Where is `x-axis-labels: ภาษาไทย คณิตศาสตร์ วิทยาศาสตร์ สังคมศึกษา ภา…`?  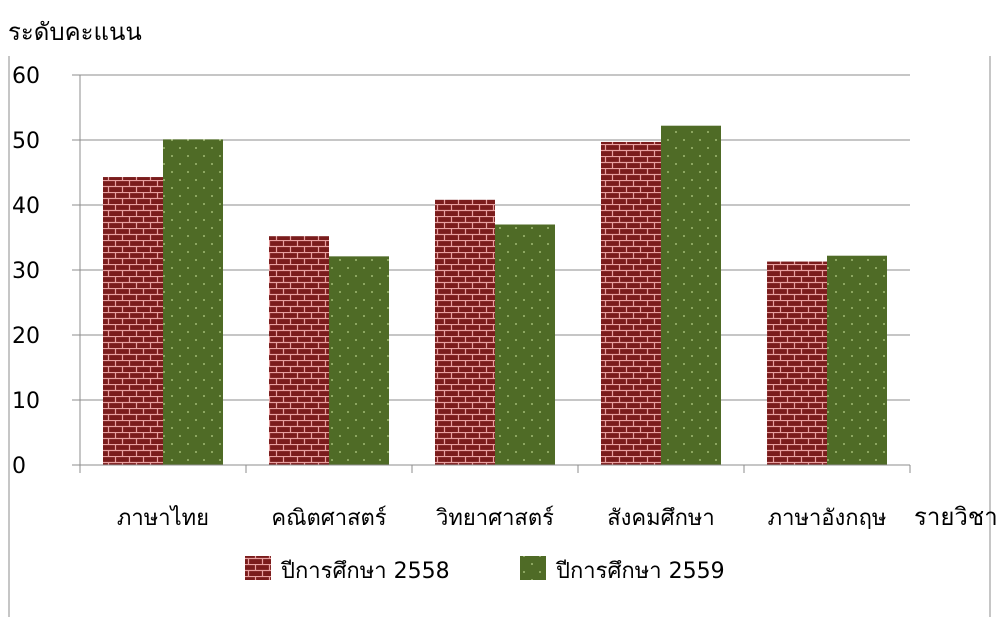 x-axis-labels: ภาษาไทย คณิตศาสตร์ วิทยาศาสตร์ สังคมศึกษา ภา… is located at coordinates (501, 518).